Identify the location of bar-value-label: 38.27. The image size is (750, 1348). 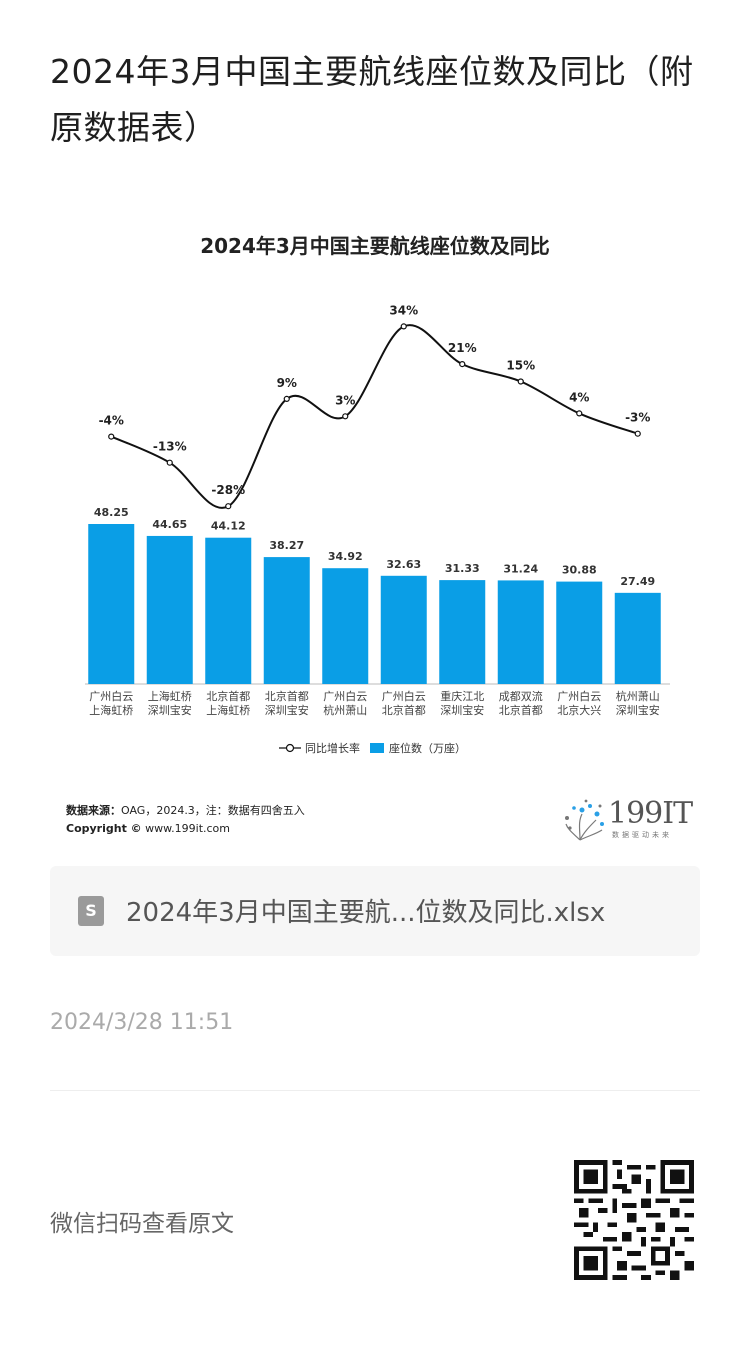
(286, 545).